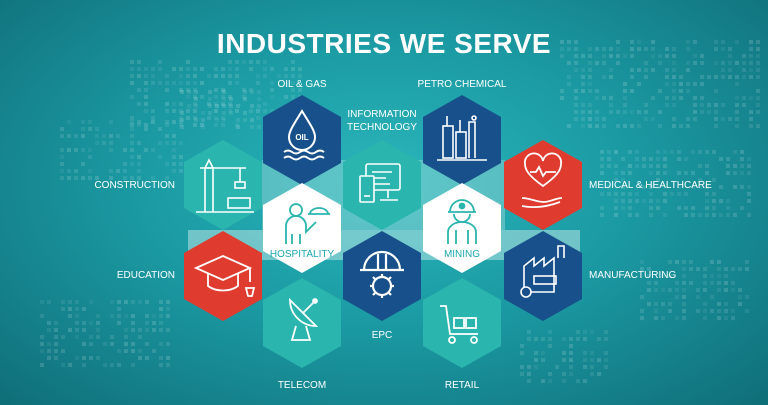 This screenshot has height=405, width=768. What do you see at coordinates (459, 324) in the screenshot?
I see `shopping-cart-icon` at bounding box center [459, 324].